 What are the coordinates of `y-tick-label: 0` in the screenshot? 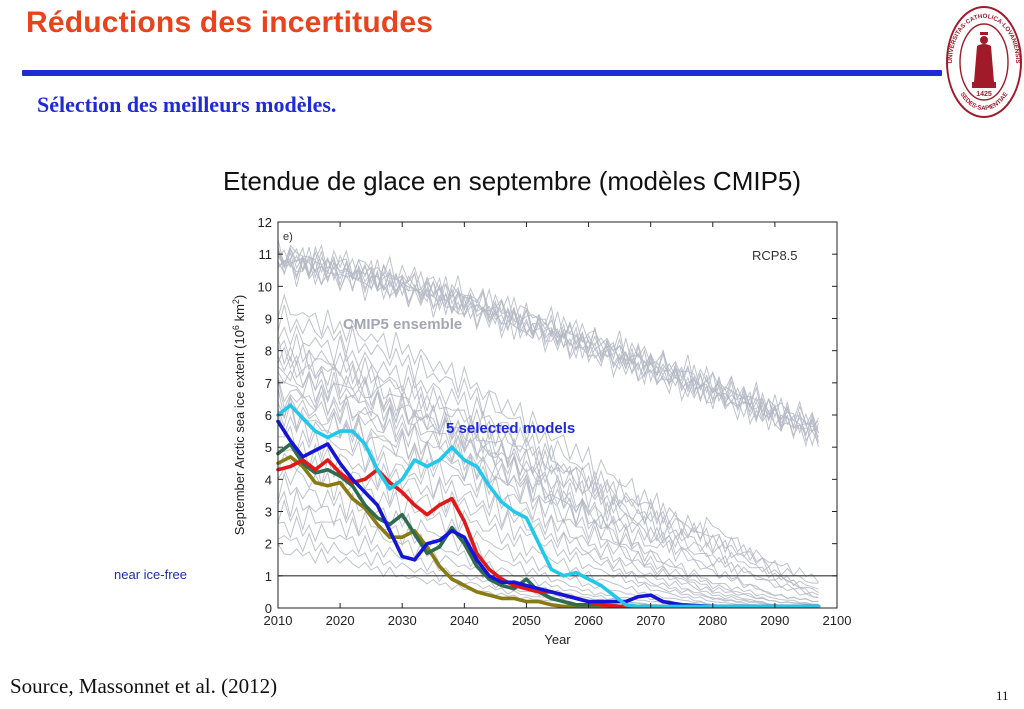 It's located at (268, 608).